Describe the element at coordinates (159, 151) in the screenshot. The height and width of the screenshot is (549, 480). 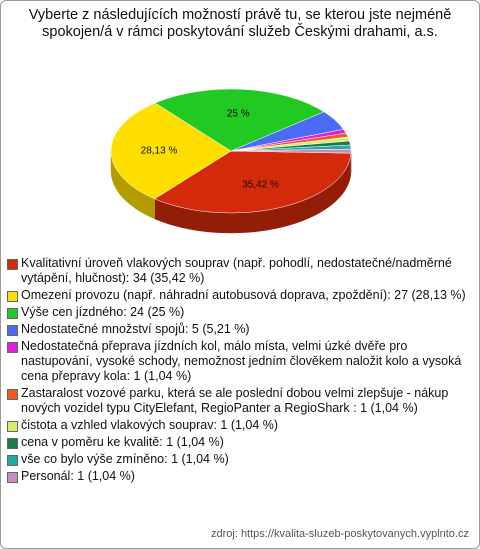
I see `value-label: 28,13 %` at that location.